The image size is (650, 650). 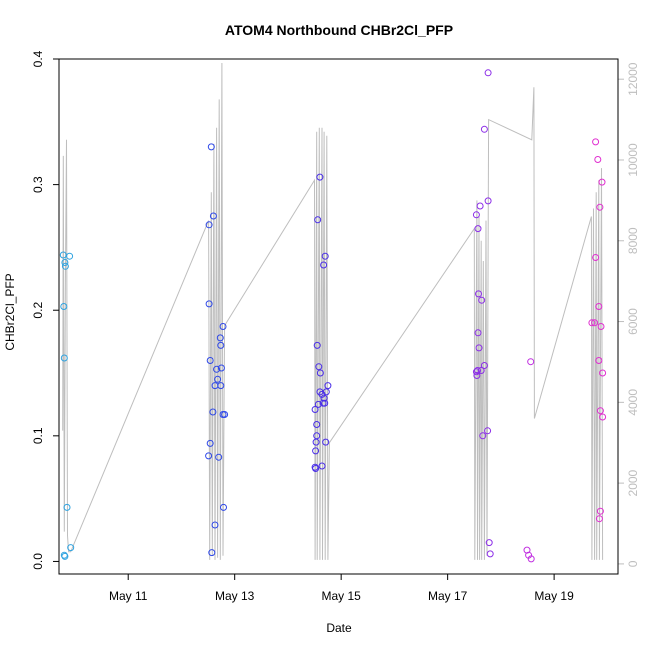 What do you see at coordinates (10, 311) in the screenshot?
I see `y-axis-label: CHBr2Cl_PFP` at bounding box center [10, 311].